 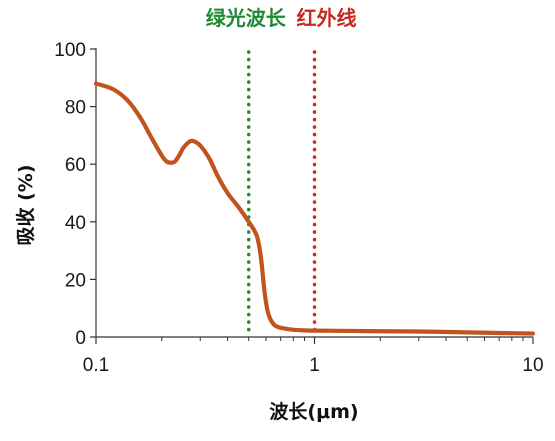 I want to click on x-tick-label: 0.1, so click(x=96, y=365).